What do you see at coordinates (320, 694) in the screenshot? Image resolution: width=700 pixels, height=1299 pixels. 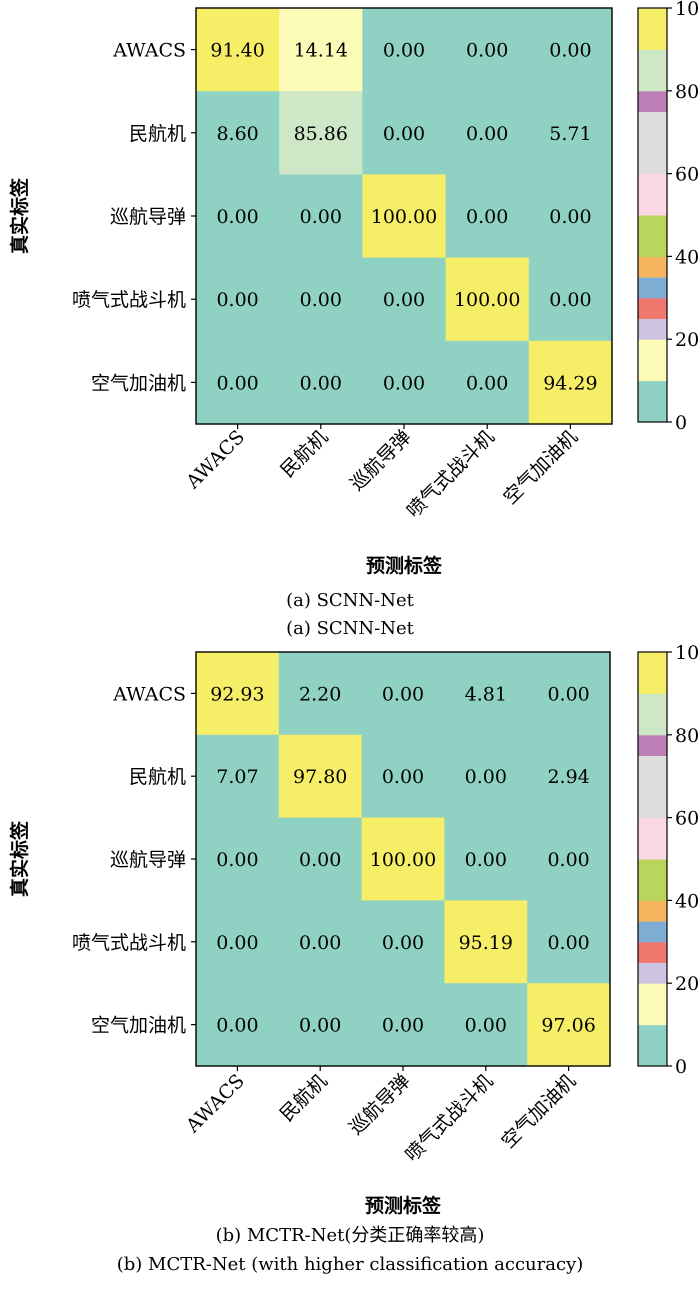 I see `cell-value-label: 2.20` at bounding box center [320, 694].